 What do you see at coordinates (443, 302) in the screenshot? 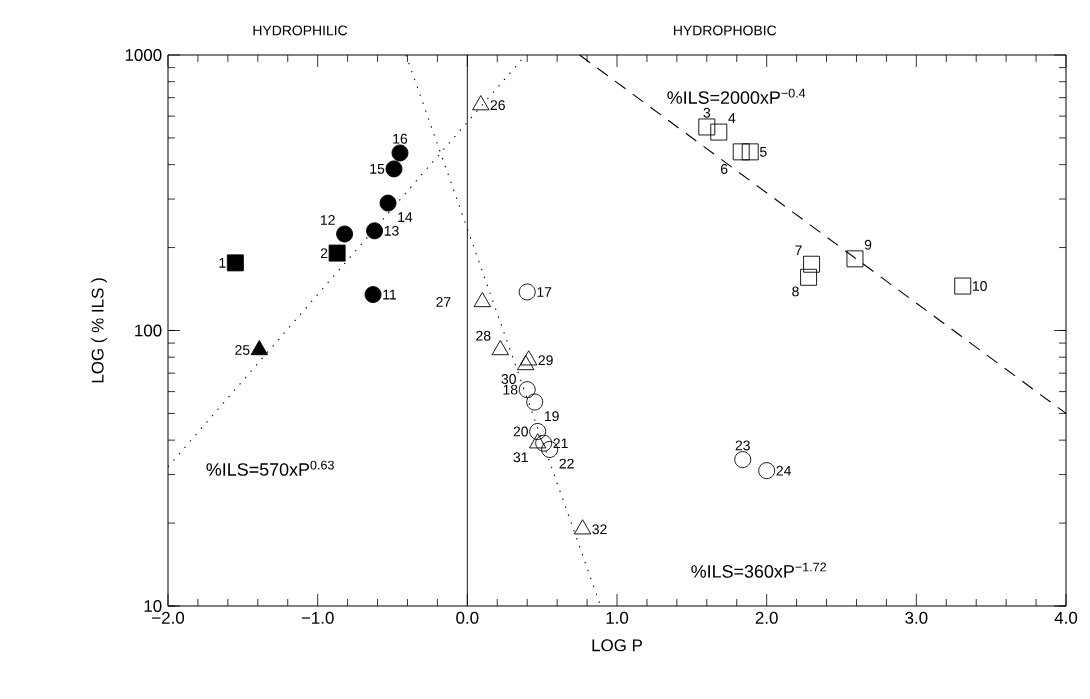
I see `annotation: 27` at bounding box center [443, 302].